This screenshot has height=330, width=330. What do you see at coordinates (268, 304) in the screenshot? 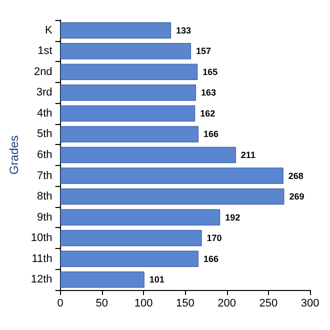
I see `x-tick-label: 250` at bounding box center [268, 304].